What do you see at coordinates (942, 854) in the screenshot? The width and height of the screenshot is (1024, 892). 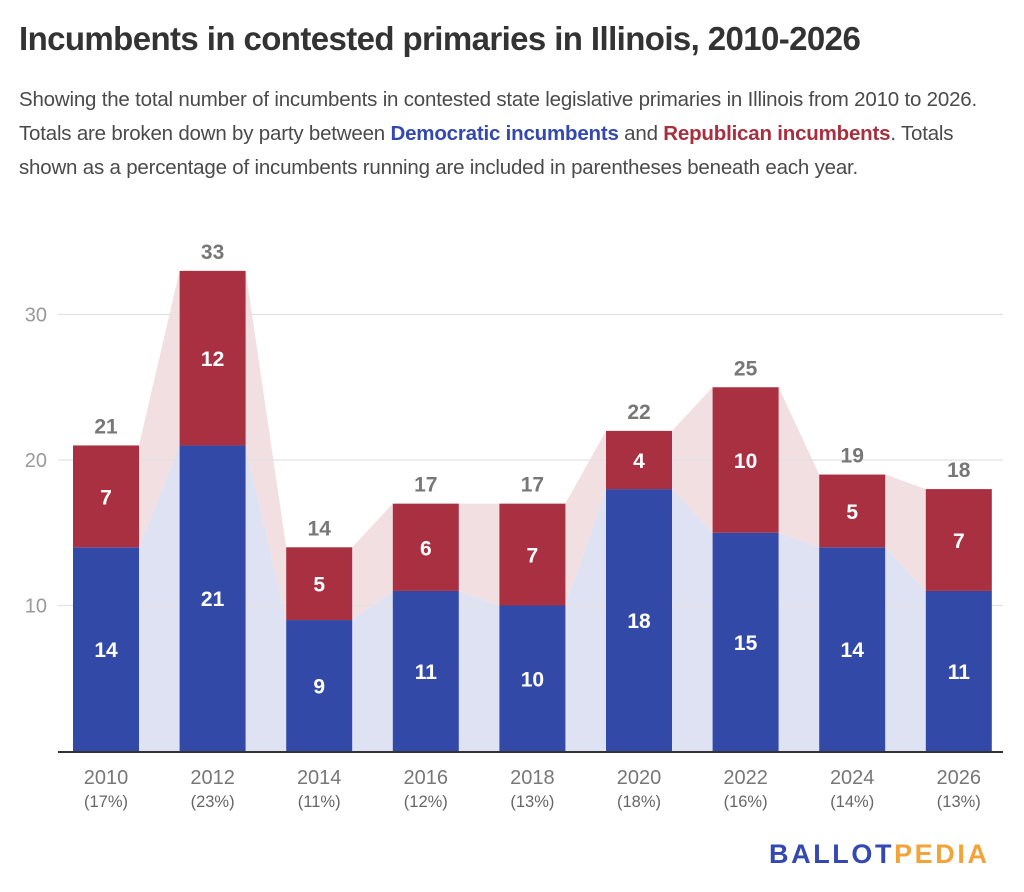 I see `logo-pedia: PEDIA` at bounding box center [942, 854].